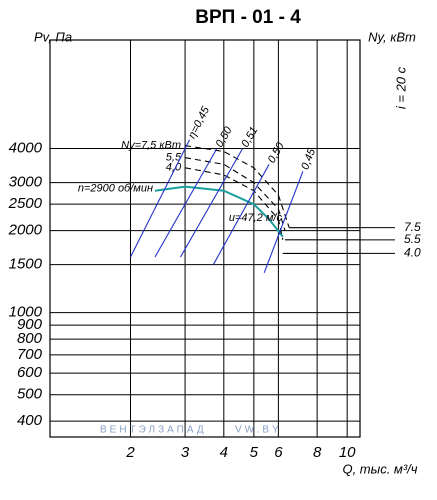 This screenshot has width=437, height=500. I want to click on y-tick-label: 400, so click(30, 420).